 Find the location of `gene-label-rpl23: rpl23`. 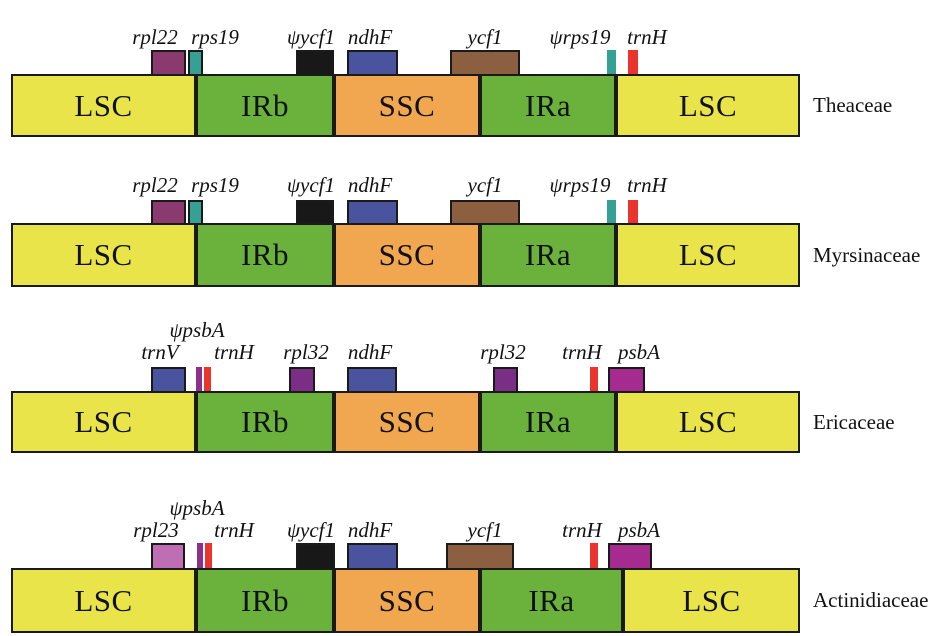

gene-label-rpl23: rpl23 is located at coordinates (156, 530).